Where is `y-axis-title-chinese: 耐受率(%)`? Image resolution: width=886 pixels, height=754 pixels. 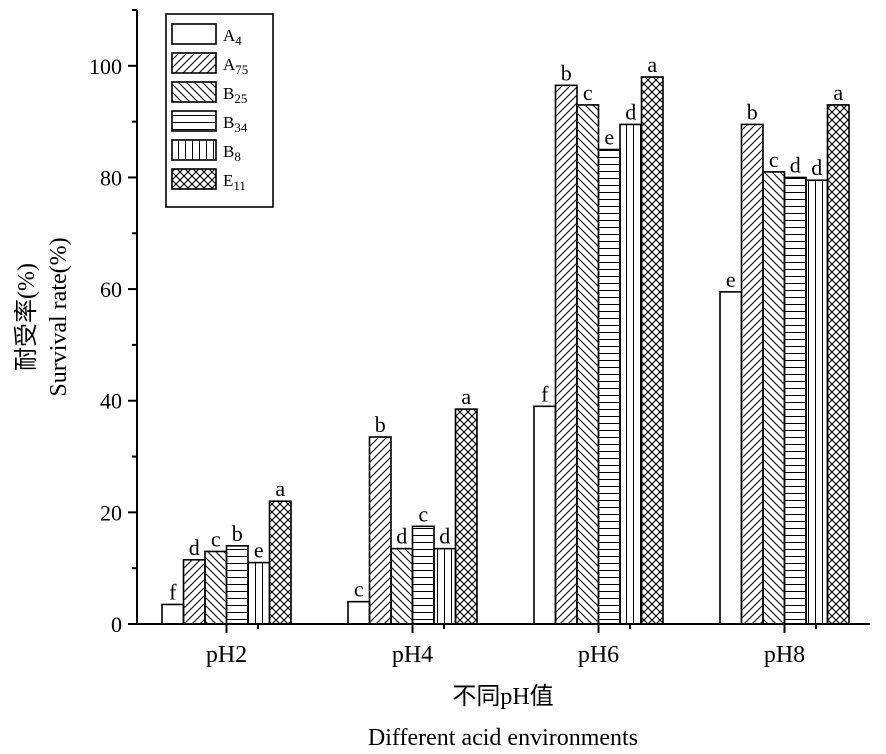
y-axis-title-chinese: 耐受率(%) is located at coordinates (26, 317).